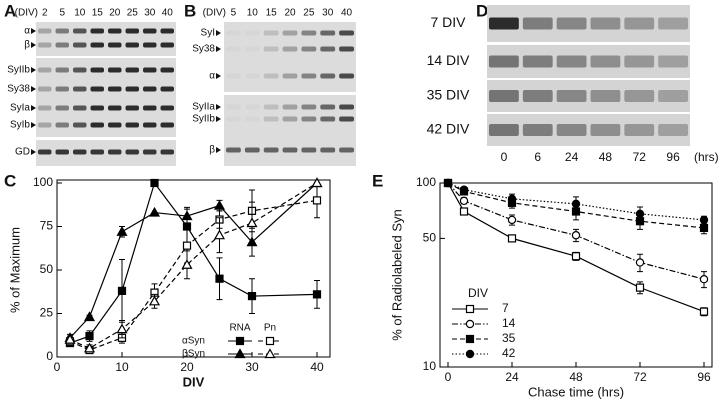 This screenshot has width=720, height=403. I want to click on y-tick-label: 0, so click(49, 356).